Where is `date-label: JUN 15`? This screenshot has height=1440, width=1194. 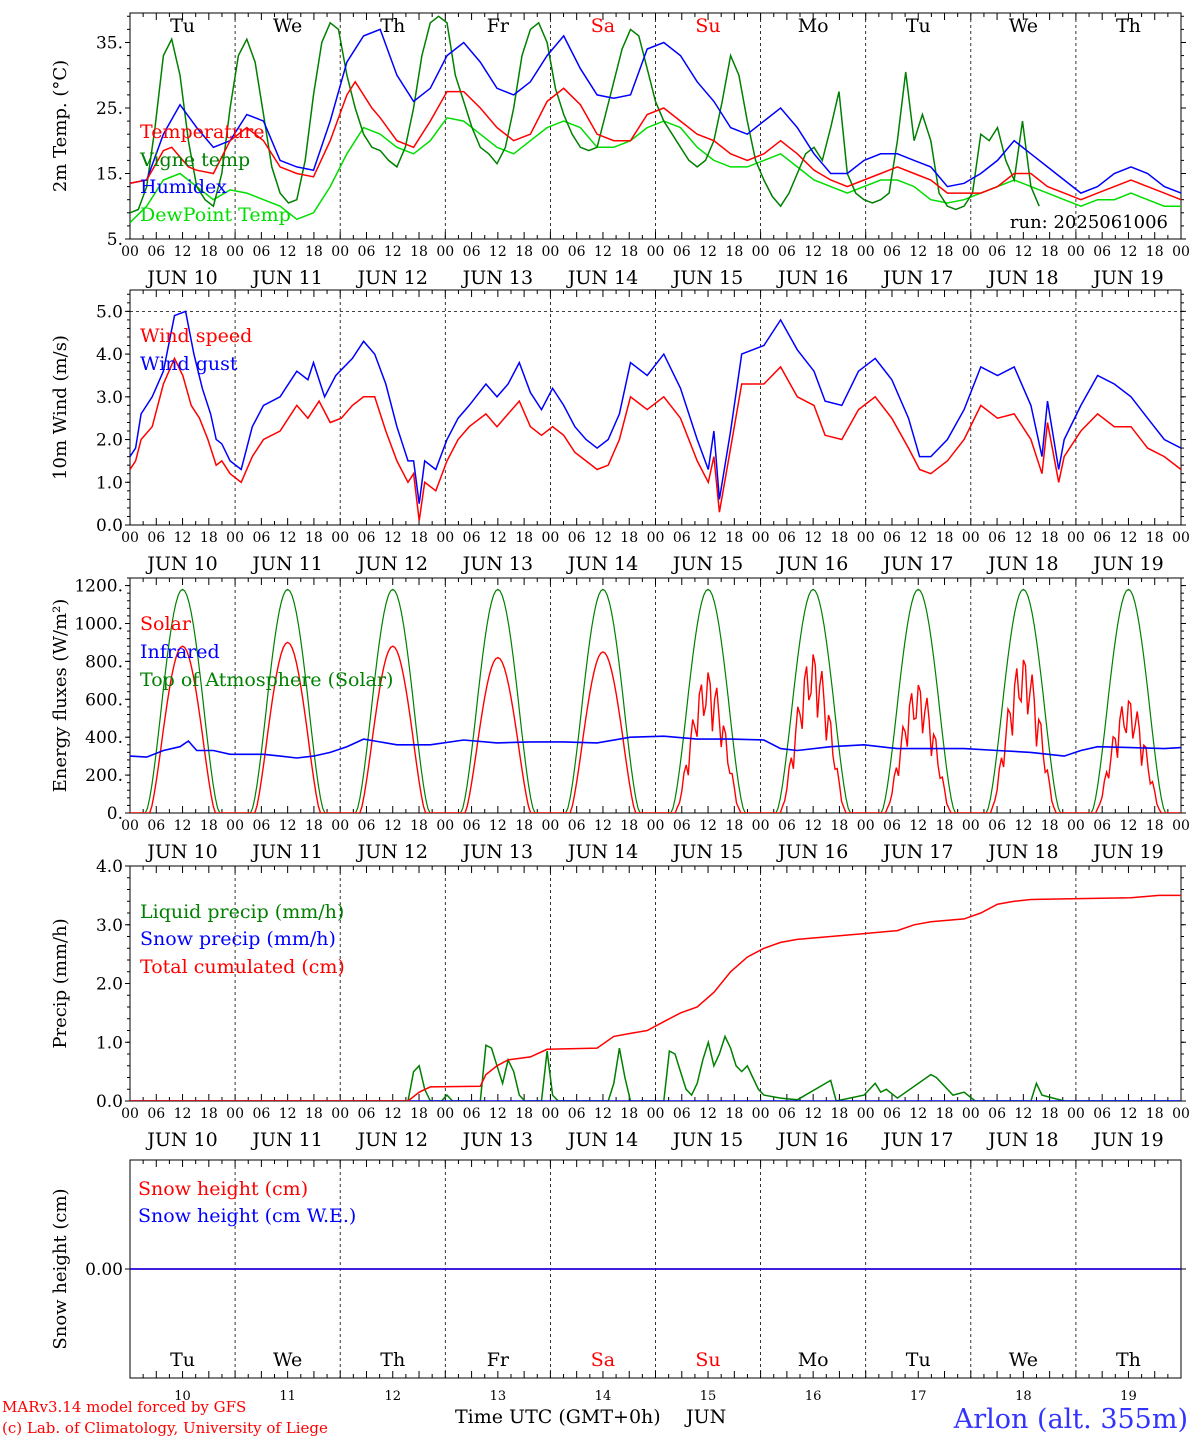 date-label: JUN 15 is located at coordinates (707, 278).